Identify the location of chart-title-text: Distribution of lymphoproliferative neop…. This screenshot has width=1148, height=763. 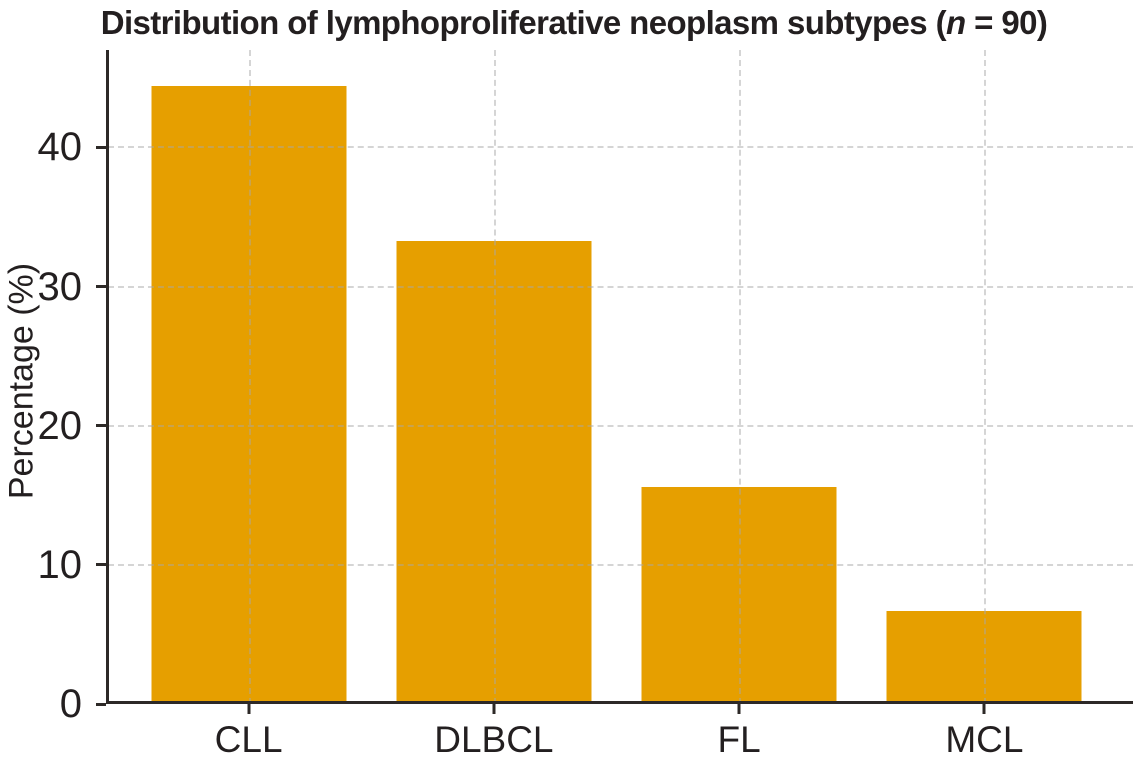
(523, 22).